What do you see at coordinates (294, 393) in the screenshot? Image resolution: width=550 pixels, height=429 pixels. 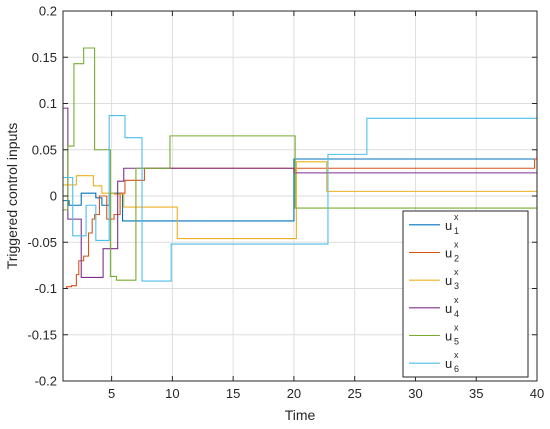 I see `x-tick-label: 20` at bounding box center [294, 393].